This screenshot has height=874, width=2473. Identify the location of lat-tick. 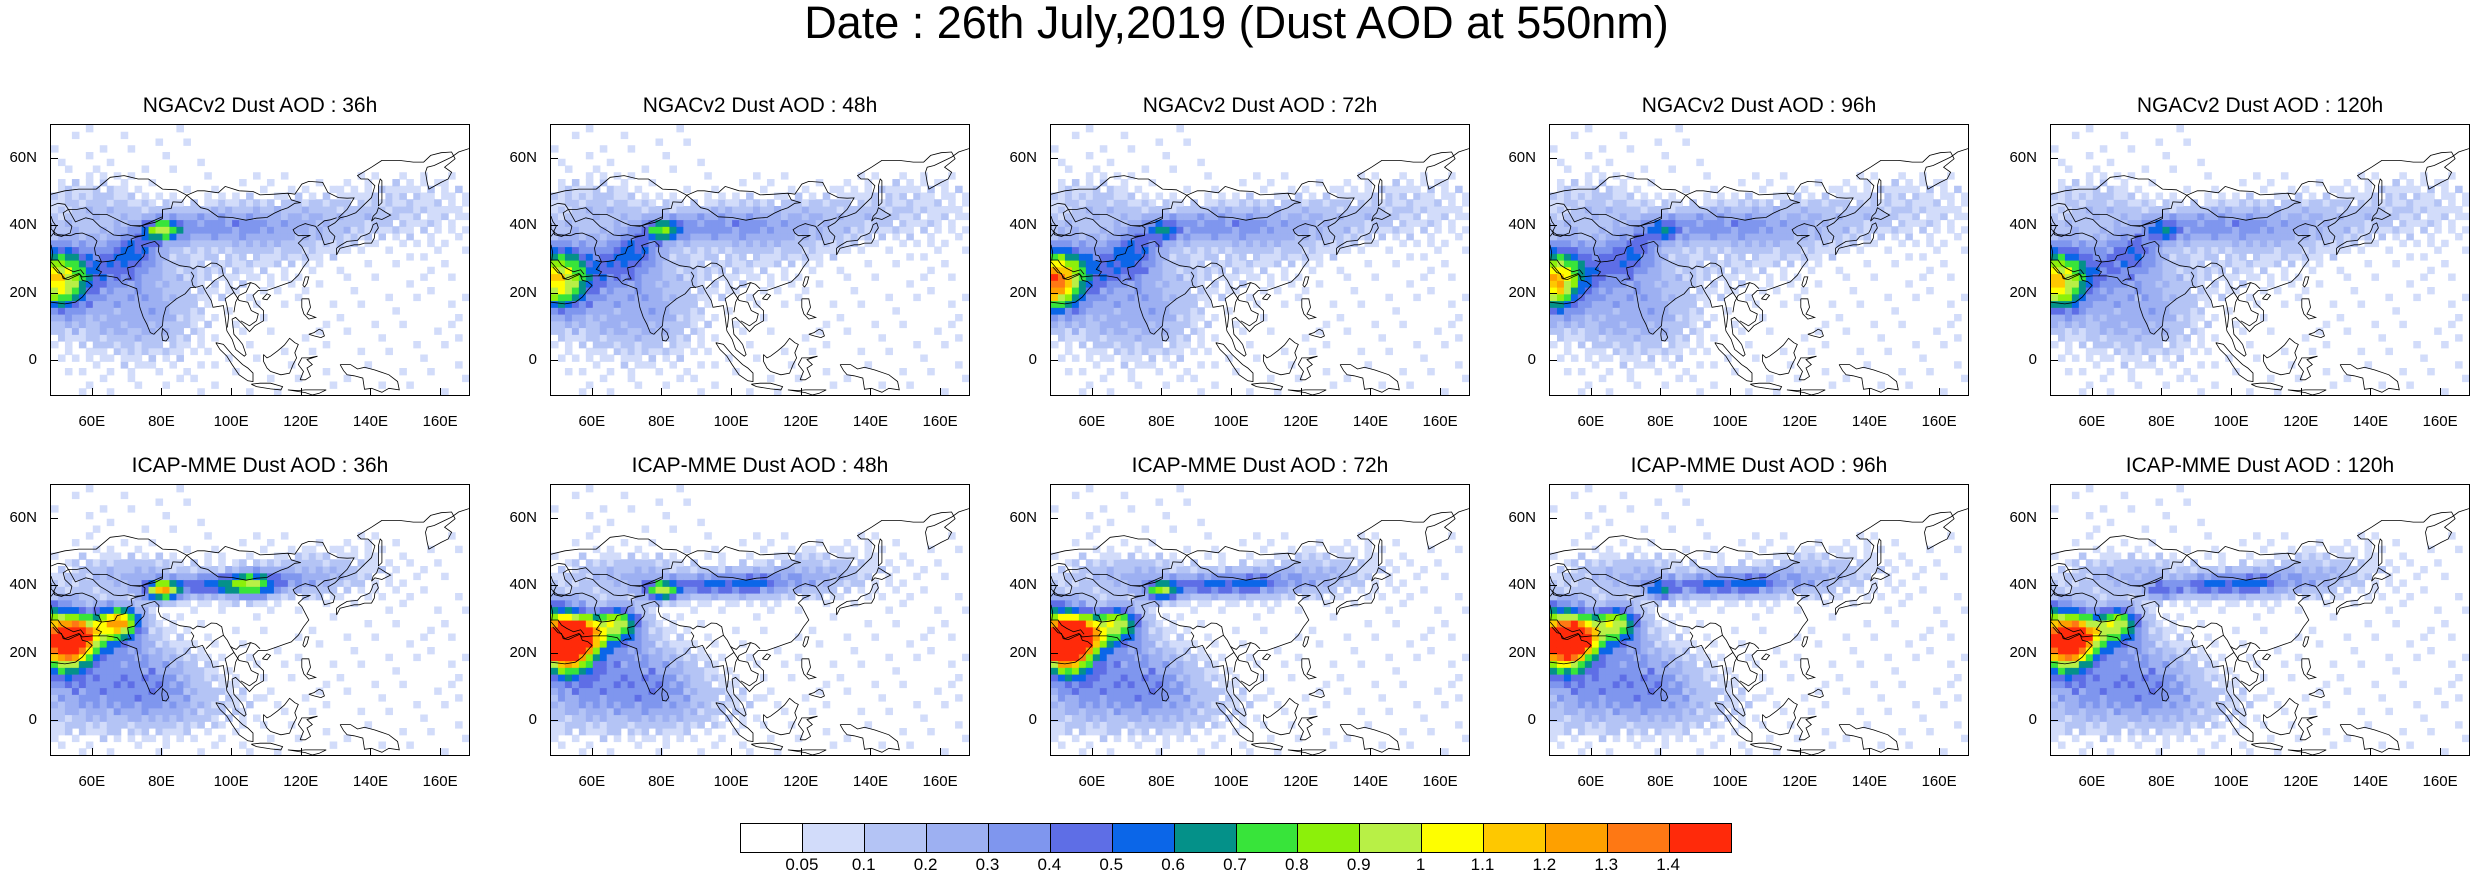
(54, 226).